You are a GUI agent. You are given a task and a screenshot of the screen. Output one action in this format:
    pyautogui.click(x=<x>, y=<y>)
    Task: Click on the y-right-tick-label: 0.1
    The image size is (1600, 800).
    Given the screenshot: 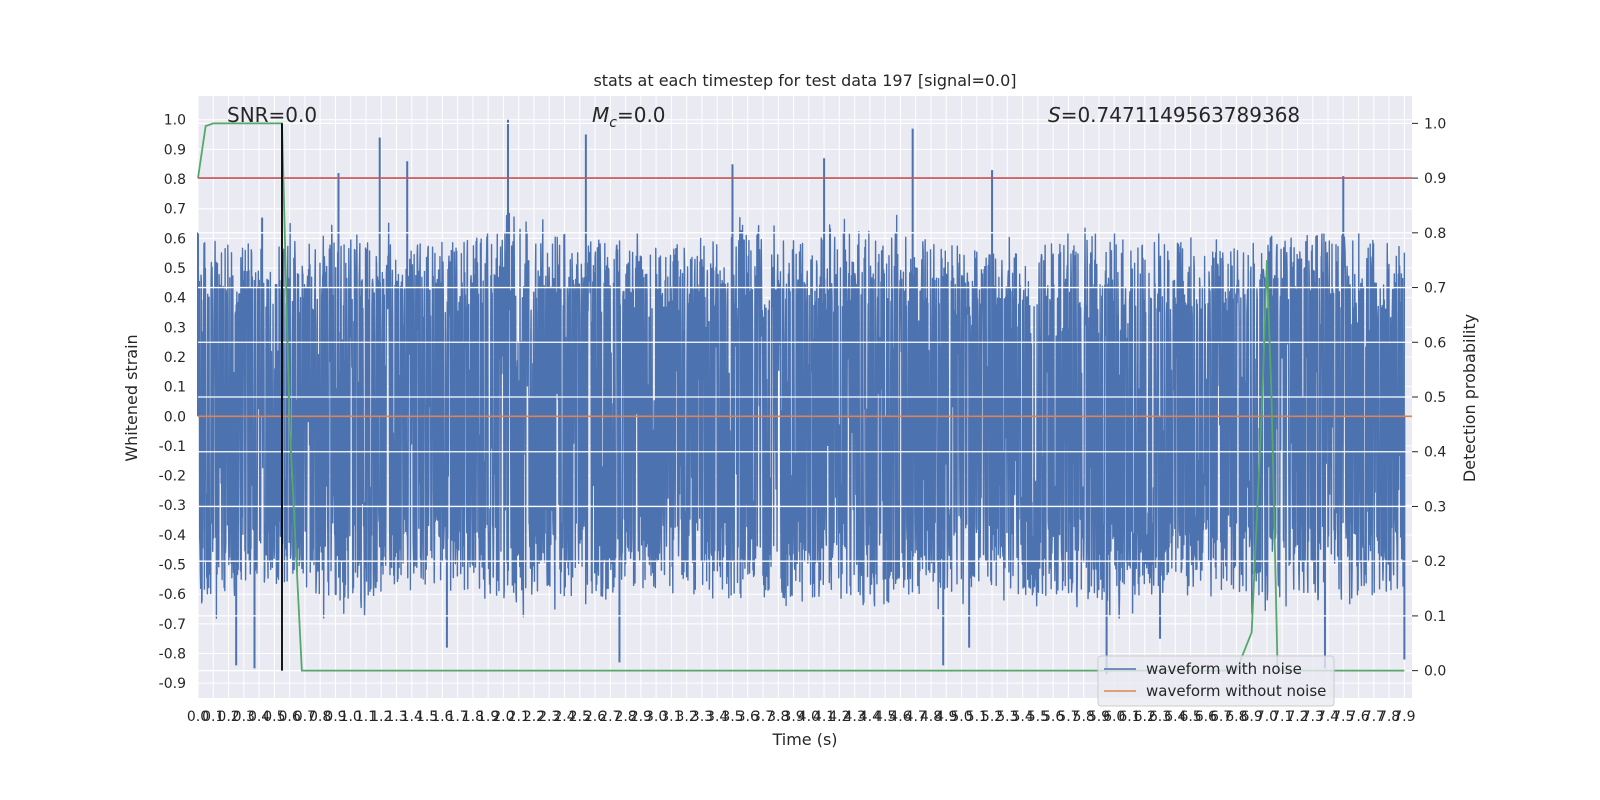 What is the action you would take?
    pyautogui.click(x=1435, y=617)
    